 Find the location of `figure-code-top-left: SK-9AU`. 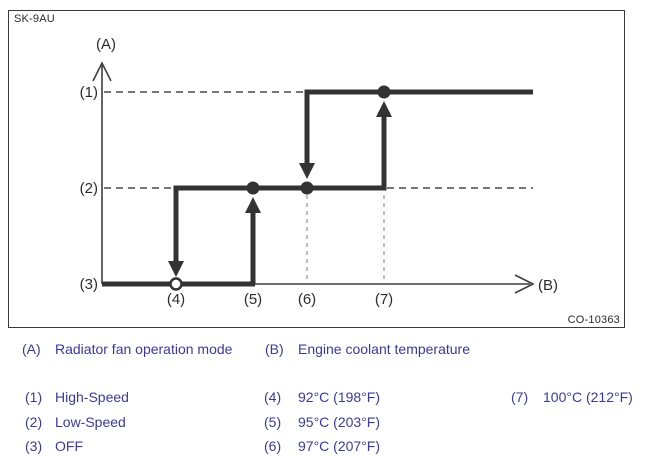

figure-code-top-left: SK-9AU is located at coordinates (34, 19).